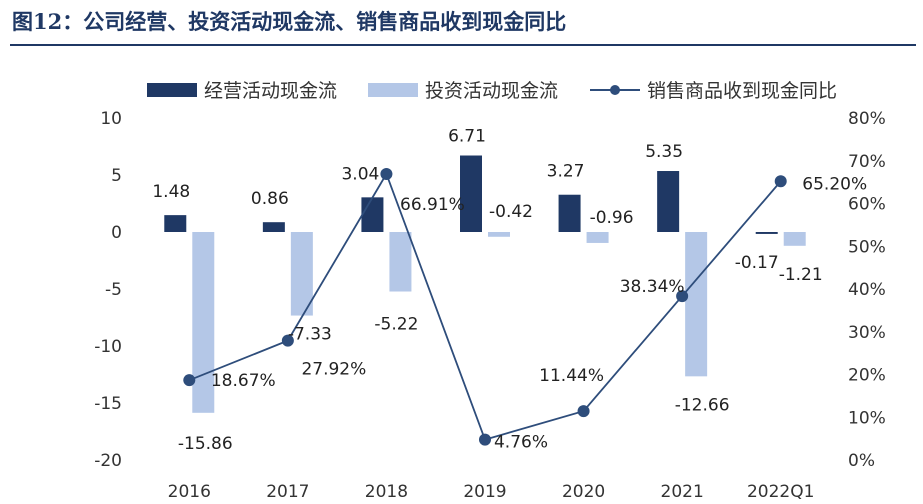 The width and height of the screenshot is (923, 504). Describe the element at coordinates (511, 212) in the screenshot. I see `investing-data-label: -0.42` at that location.